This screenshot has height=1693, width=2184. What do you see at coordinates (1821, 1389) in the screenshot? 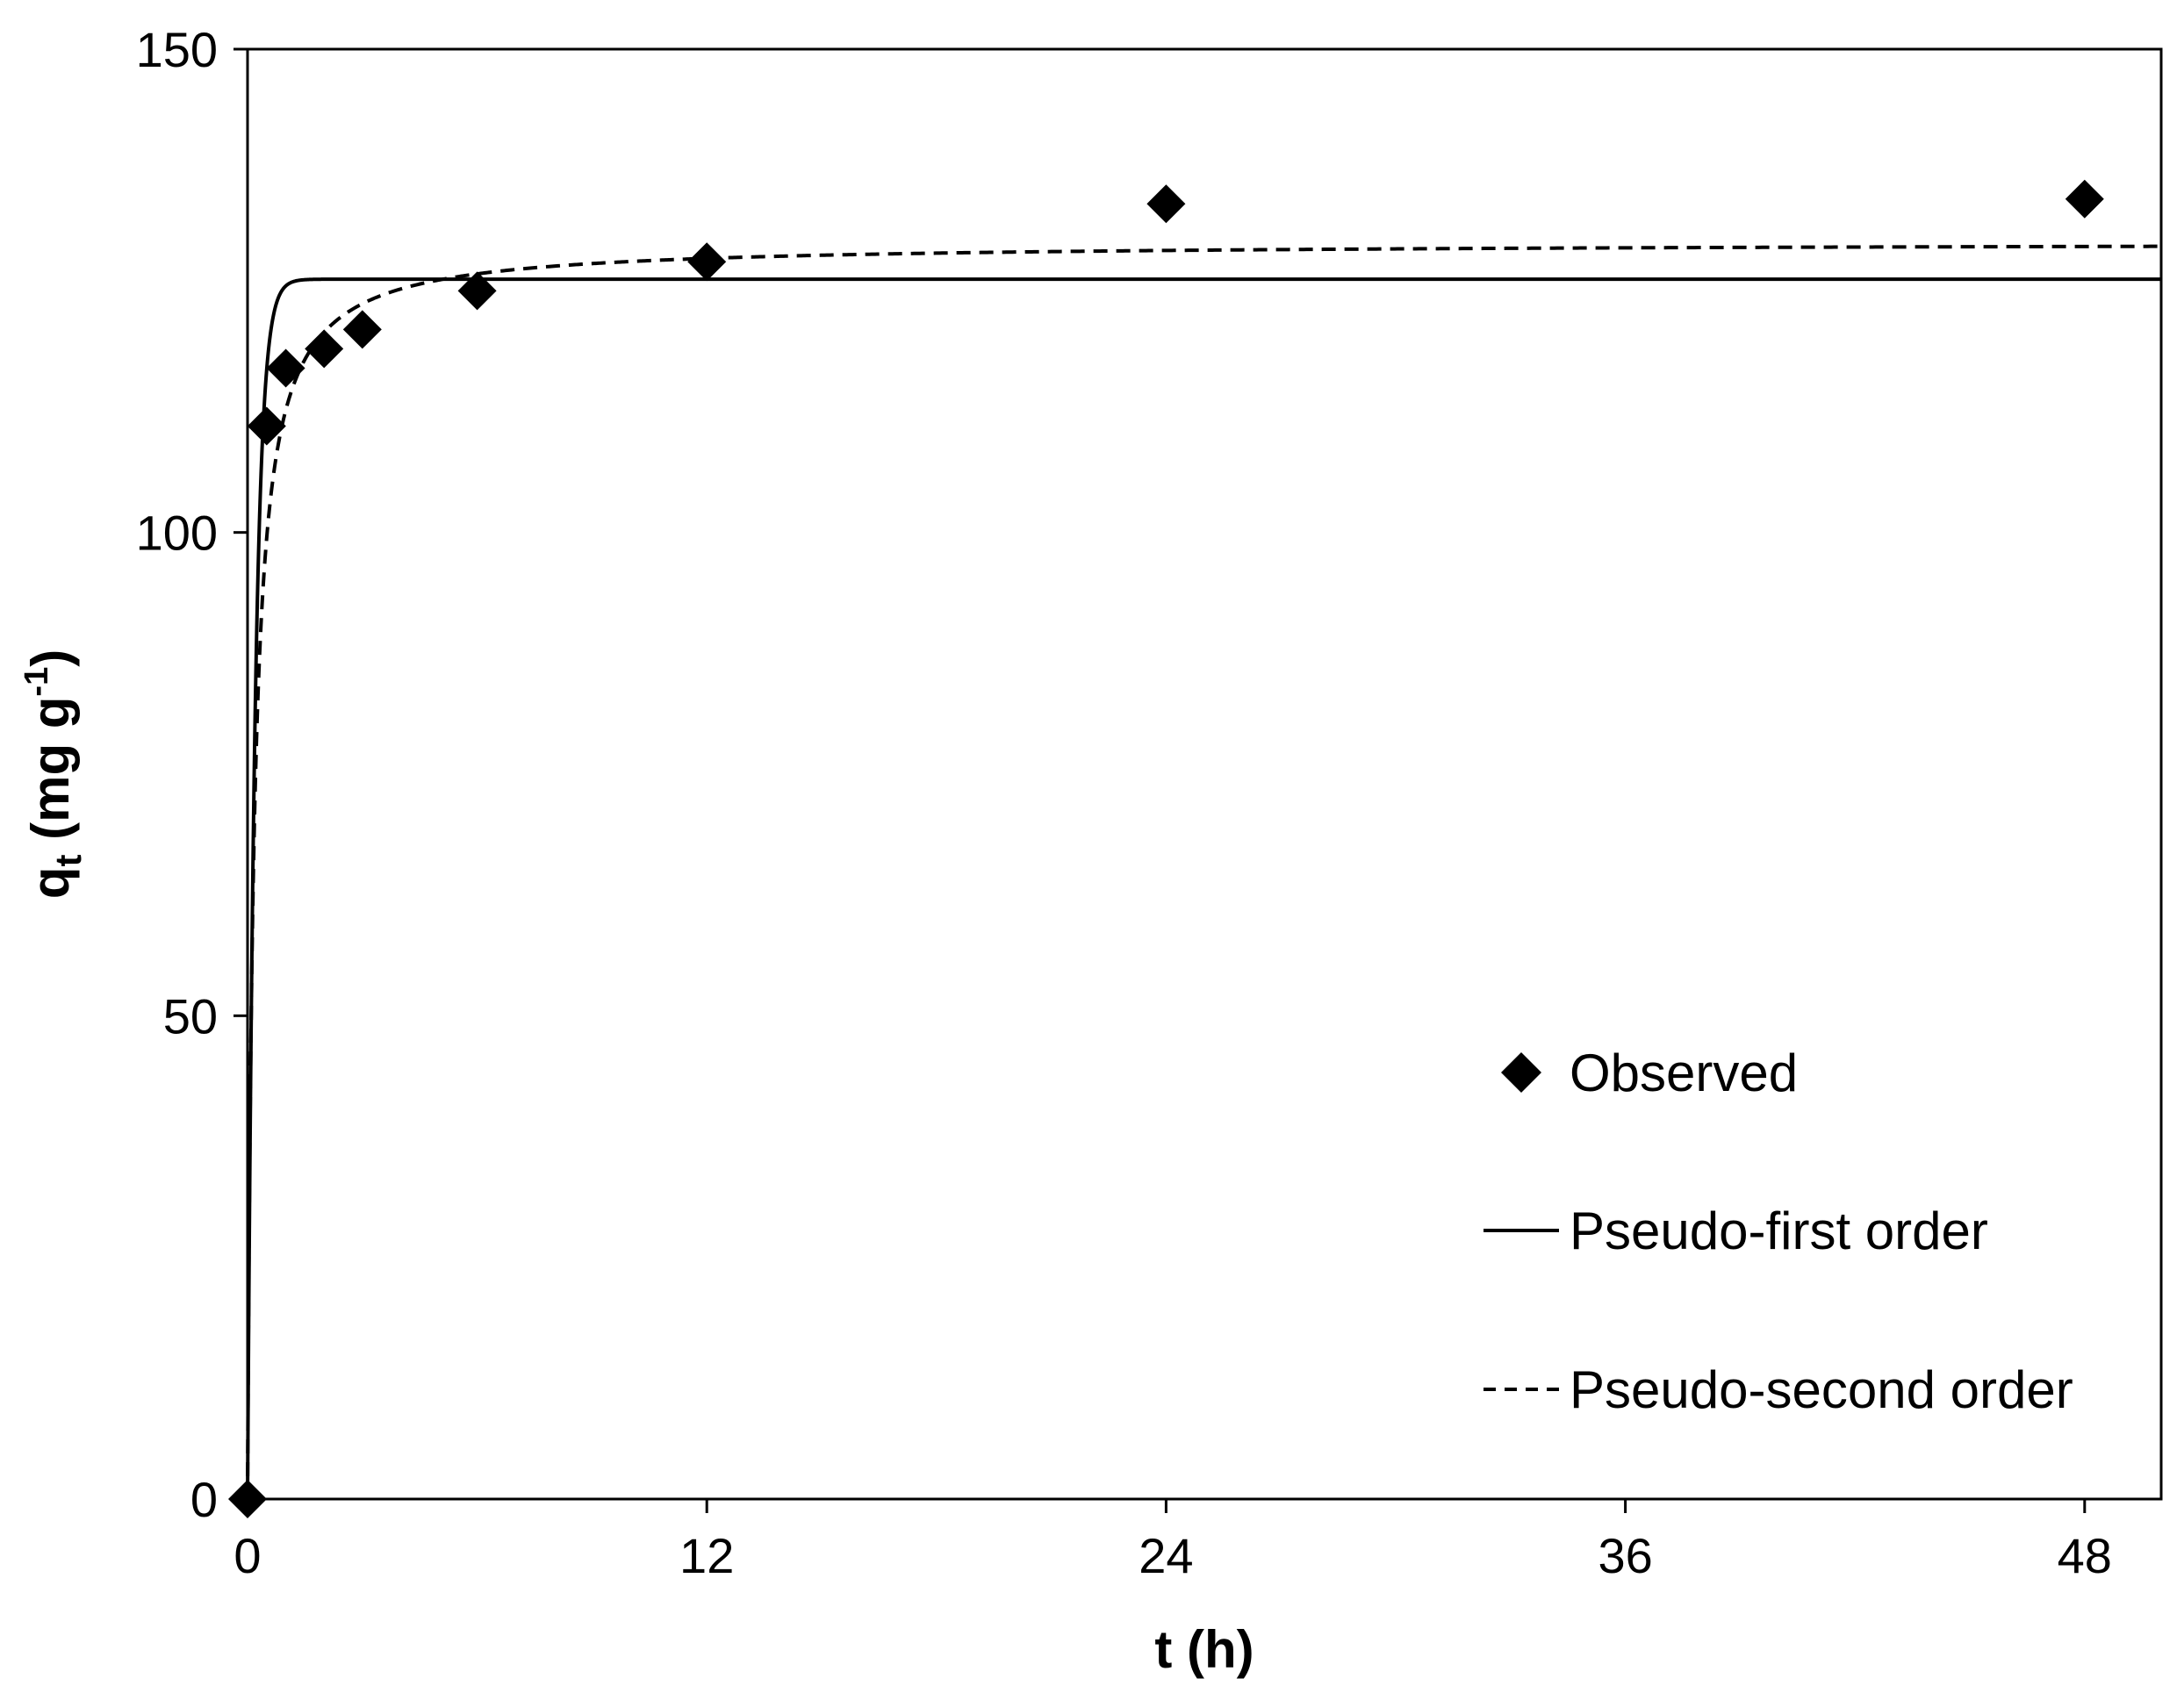
I see `legend-label-pseudo-second-order: Pseudo-second order` at bounding box center [1821, 1389].